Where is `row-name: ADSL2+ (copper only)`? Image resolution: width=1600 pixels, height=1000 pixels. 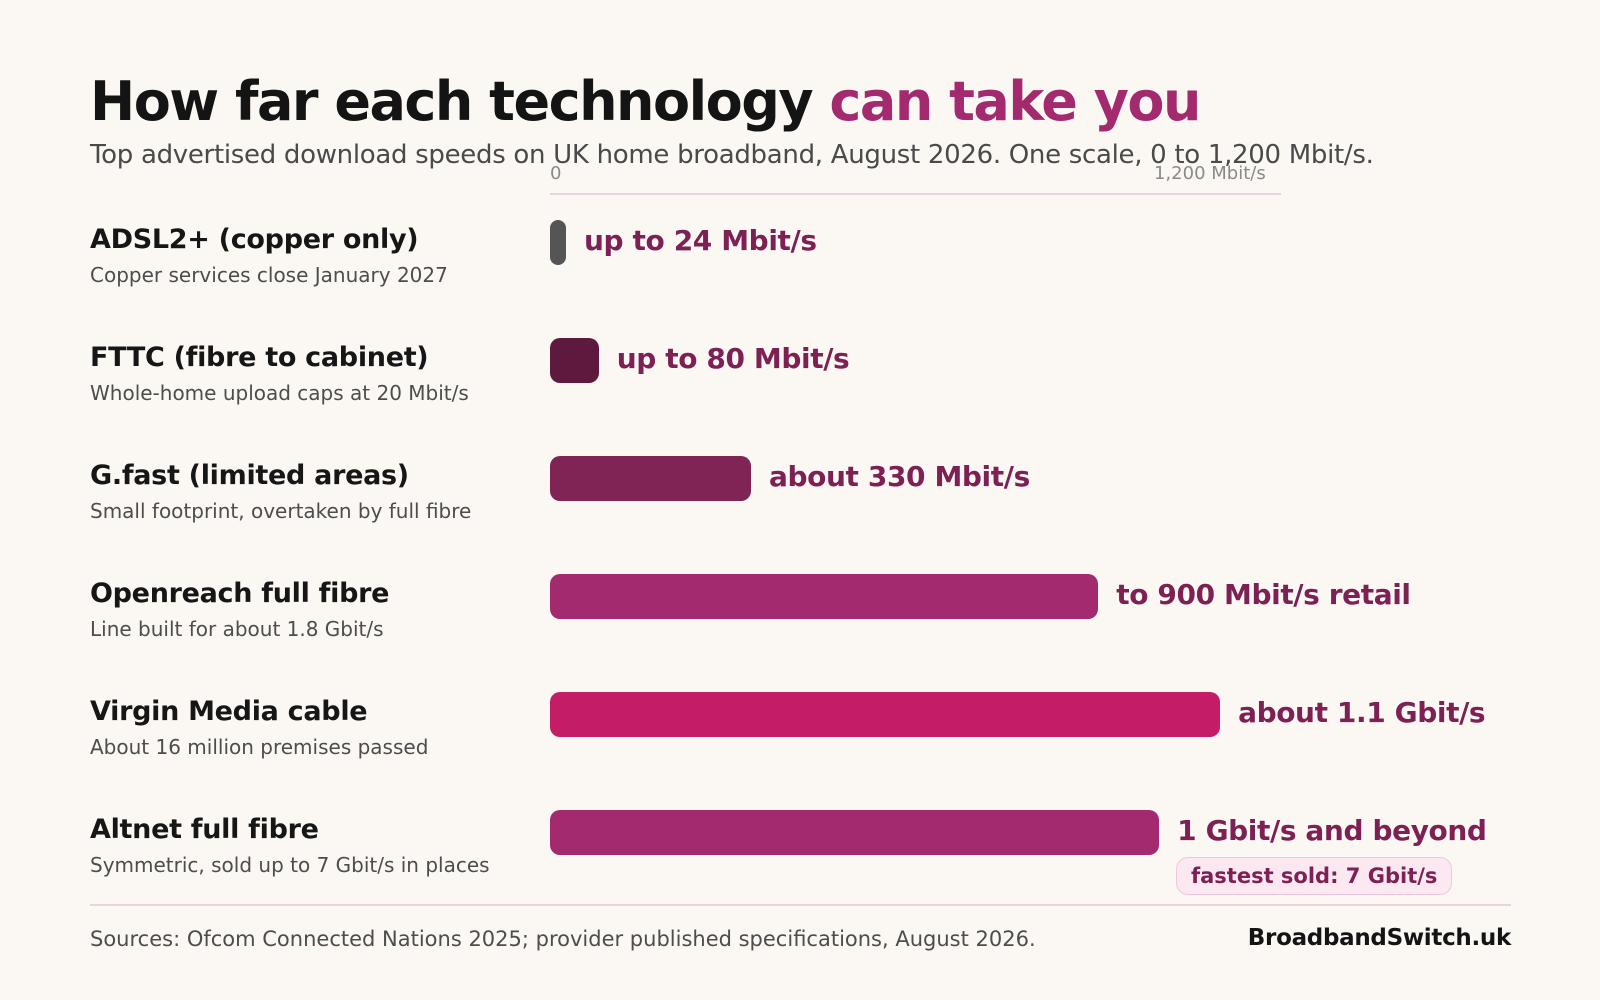 row-name: ADSL2+ (copper only) is located at coordinates (254, 239).